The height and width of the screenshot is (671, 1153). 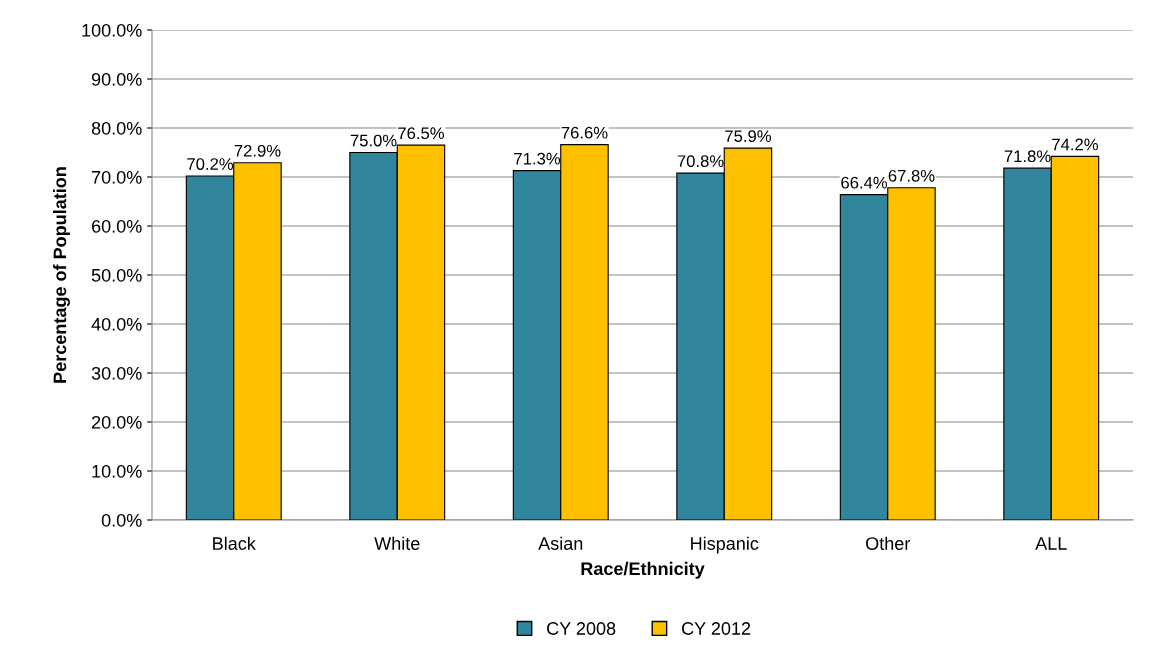 What do you see at coordinates (116, 275) in the screenshot?
I see `y-tick-label: 50.0%` at bounding box center [116, 275].